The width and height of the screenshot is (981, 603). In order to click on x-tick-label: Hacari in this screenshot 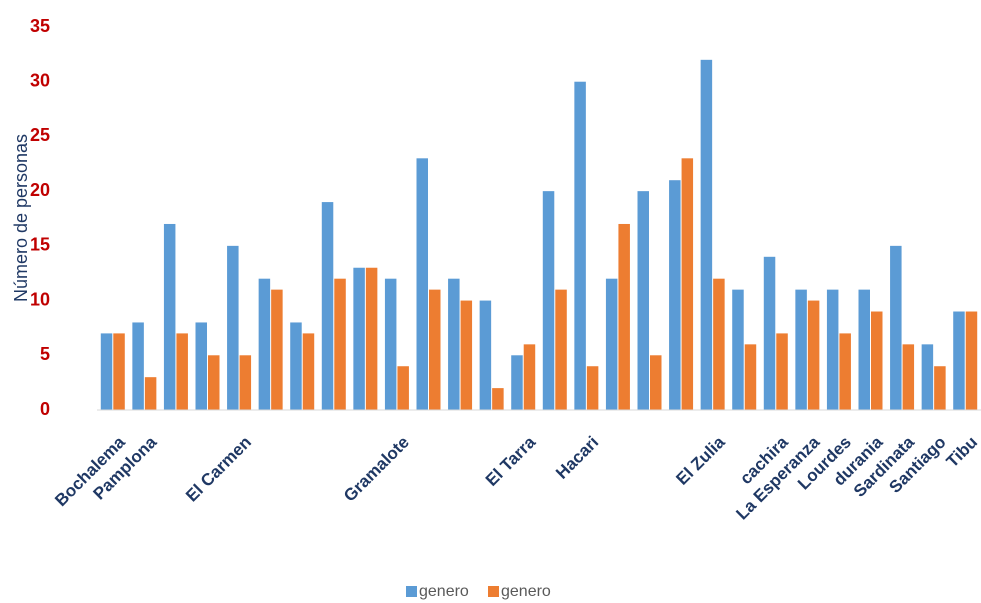, I will do `click(577, 458)`.